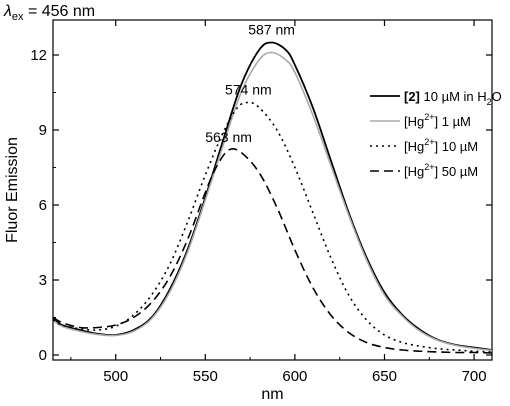 The height and width of the screenshot is (406, 510). Describe the element at coordinates (38, 55) in the screenshot. I see `y-tick-label: 12` at that location.